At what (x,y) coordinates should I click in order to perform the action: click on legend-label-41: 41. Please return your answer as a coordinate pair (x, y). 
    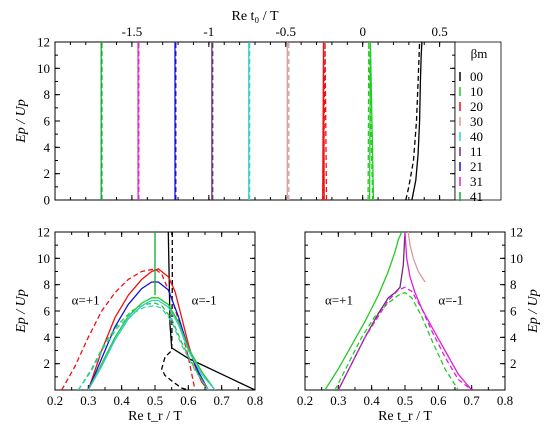
    Looking at the image, I should click on (476, 196).